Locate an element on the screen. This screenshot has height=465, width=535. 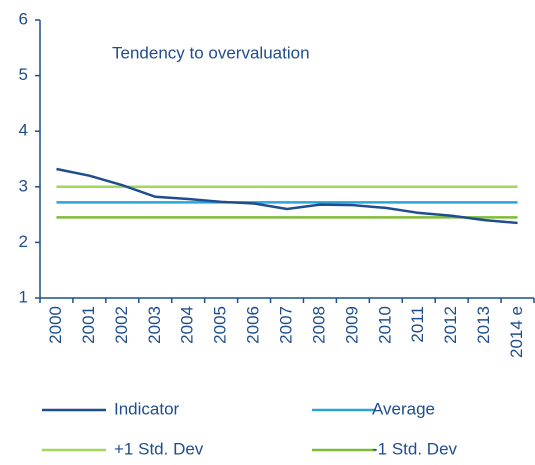
x-tick-label: 2005 is located at coordinates (220, 325).